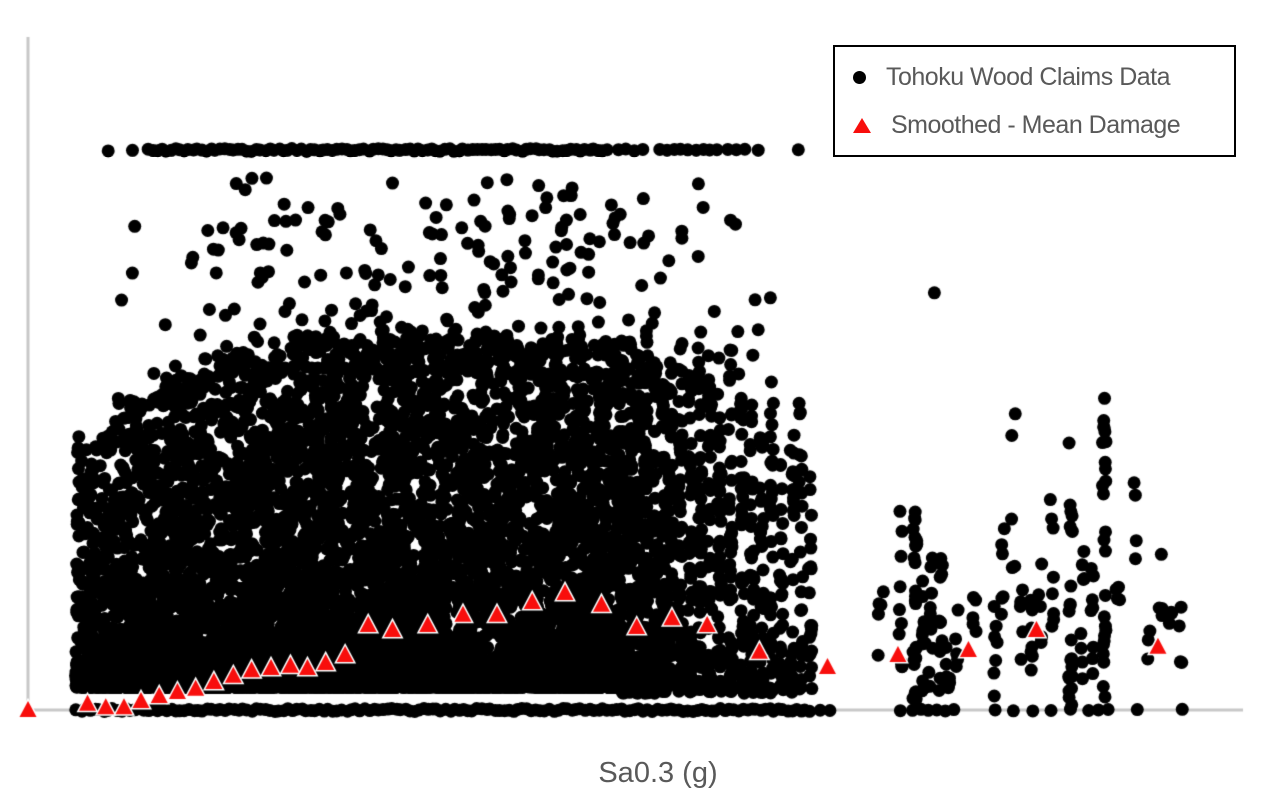 This screenshot has height=800, width=1286. What do you see at coordinates (862, 125) in the screenshot?
I see `triangle-marker-icon` at bounding box center [862, 125].